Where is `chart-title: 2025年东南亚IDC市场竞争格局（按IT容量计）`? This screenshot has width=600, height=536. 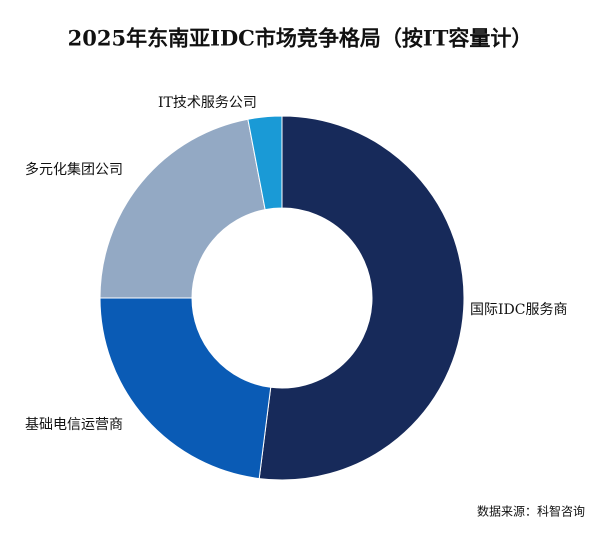
chart-title: 2025年东南亚IDC市场竞争格局（按IT容量计） is located at coordinates (300, 38).